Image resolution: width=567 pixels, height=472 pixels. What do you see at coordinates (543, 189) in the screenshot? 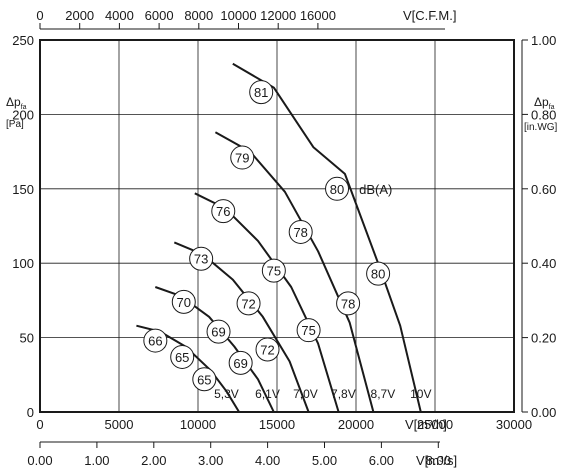
I see `right-tick-label: 0.60` at bounding box center [543, 189].